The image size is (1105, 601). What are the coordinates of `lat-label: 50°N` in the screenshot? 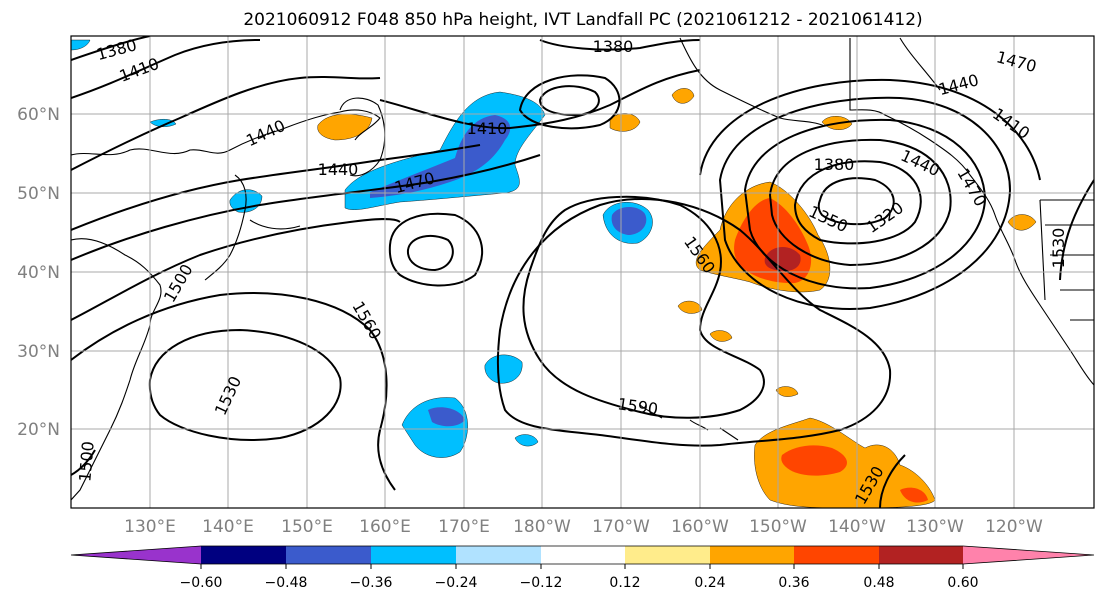 It's located at (38, 194).